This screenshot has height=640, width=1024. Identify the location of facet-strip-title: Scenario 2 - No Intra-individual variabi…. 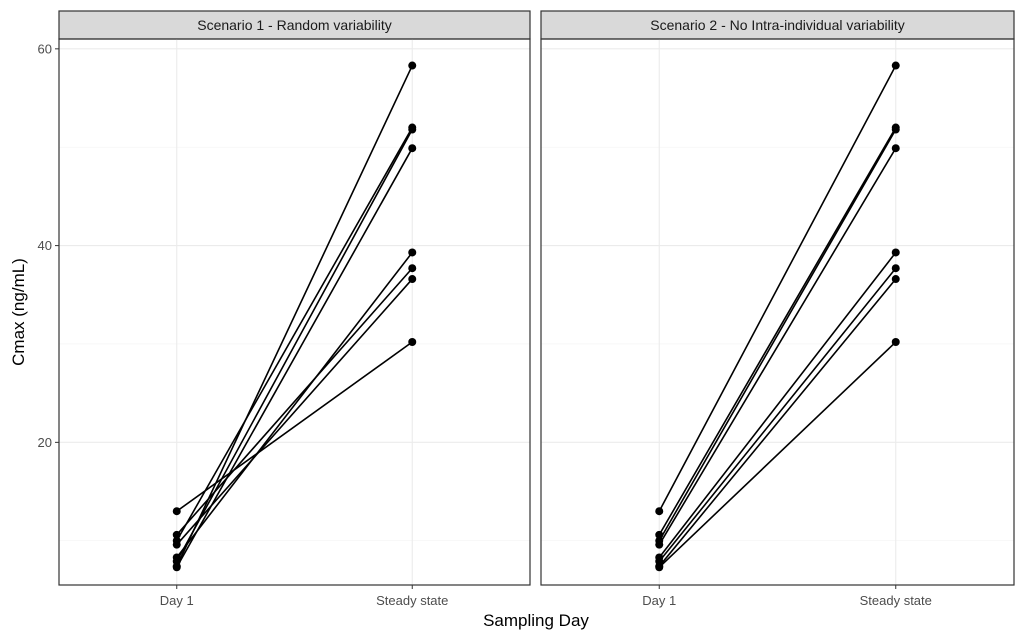
(777, 25).